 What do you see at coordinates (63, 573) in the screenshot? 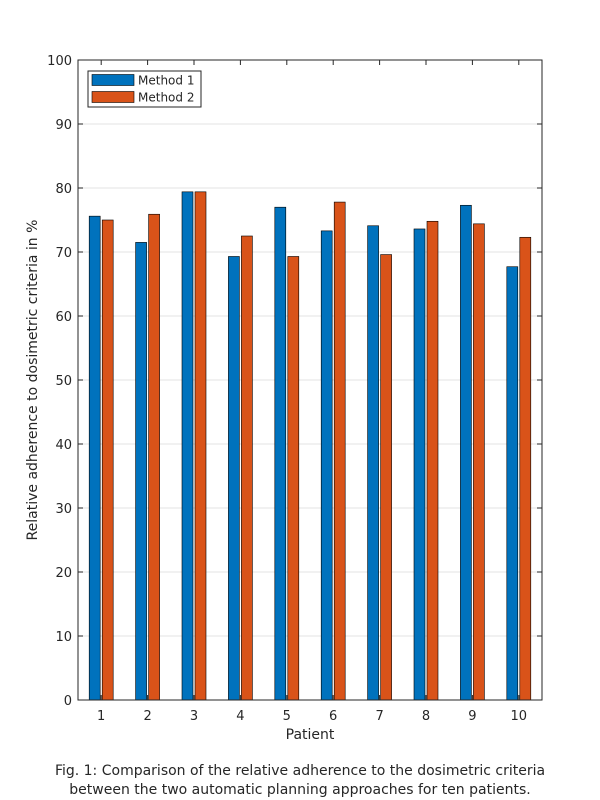
I see `y-tick-label: 20` at bounding box center [63, 573].